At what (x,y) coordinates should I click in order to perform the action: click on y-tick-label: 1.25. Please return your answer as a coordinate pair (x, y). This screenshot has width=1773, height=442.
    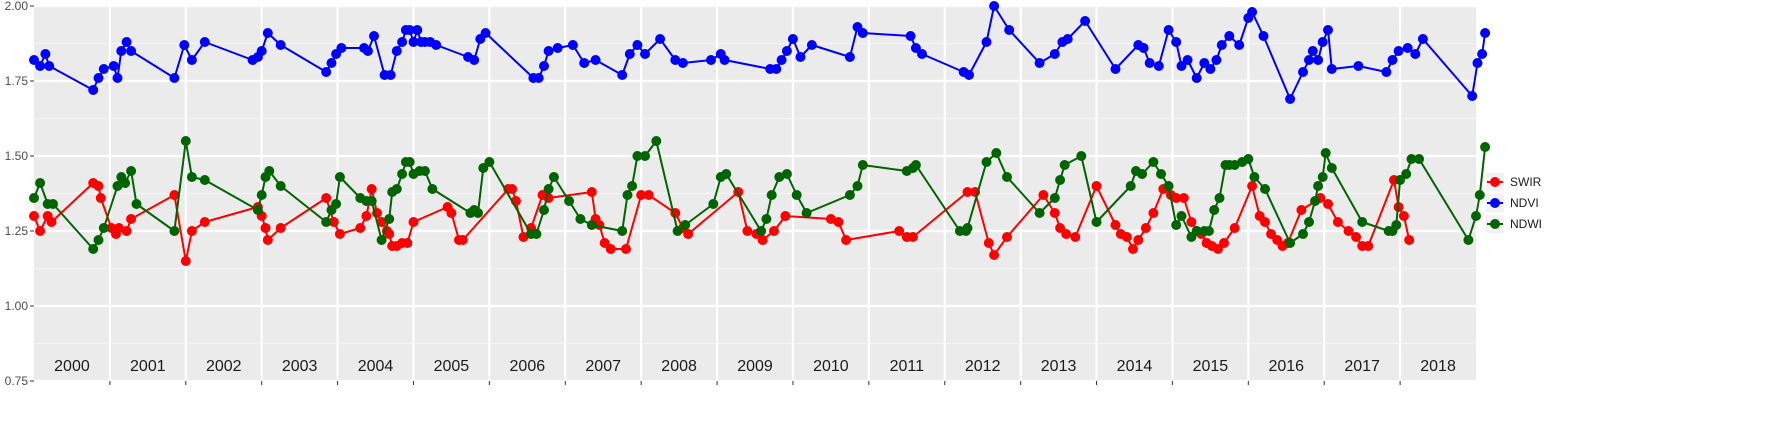
    Looking at the image, I should click on (17, 231).